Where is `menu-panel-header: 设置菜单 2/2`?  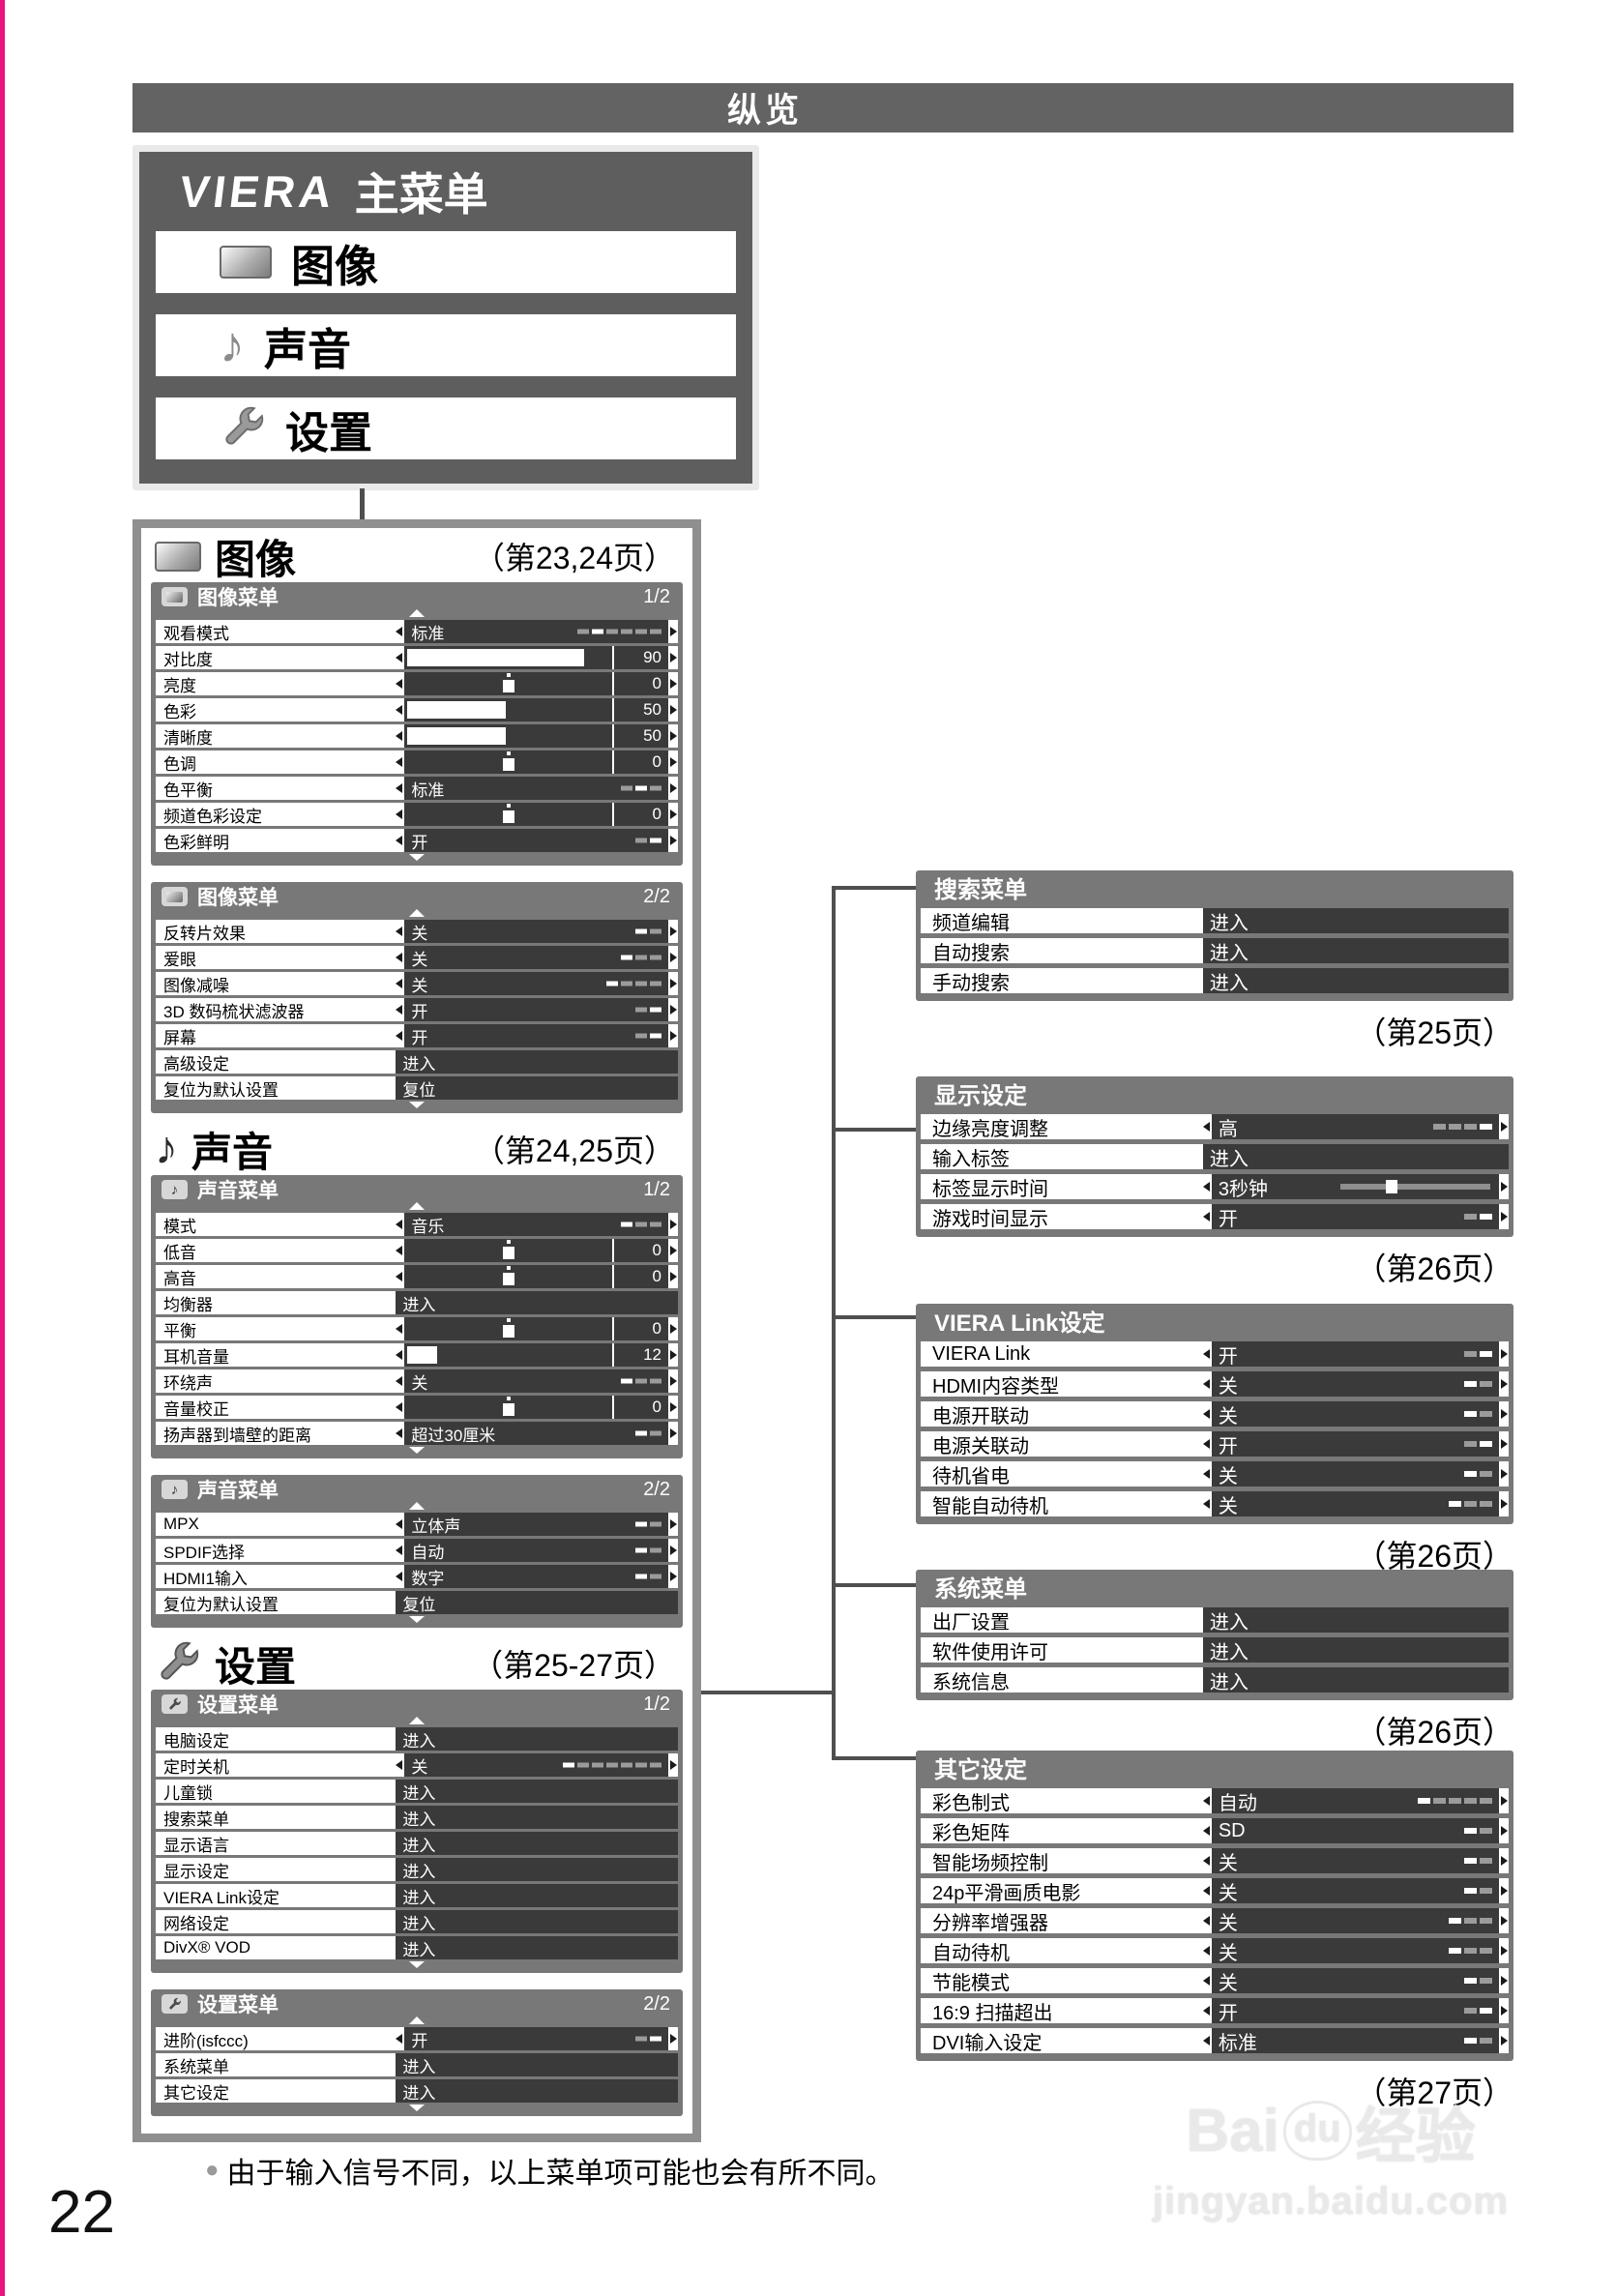
menu-panel-header: 设置菜单 2/2 is located at coordinates (417, 2003).